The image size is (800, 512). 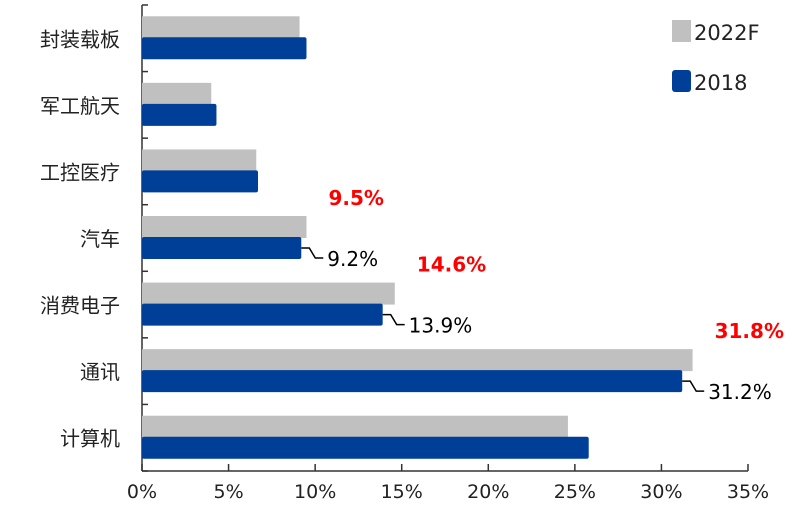 What do you see at coordinates (681, 31) in the screenshot?
I see `legend-swatch-2022f` at bounding box center [681, 31].